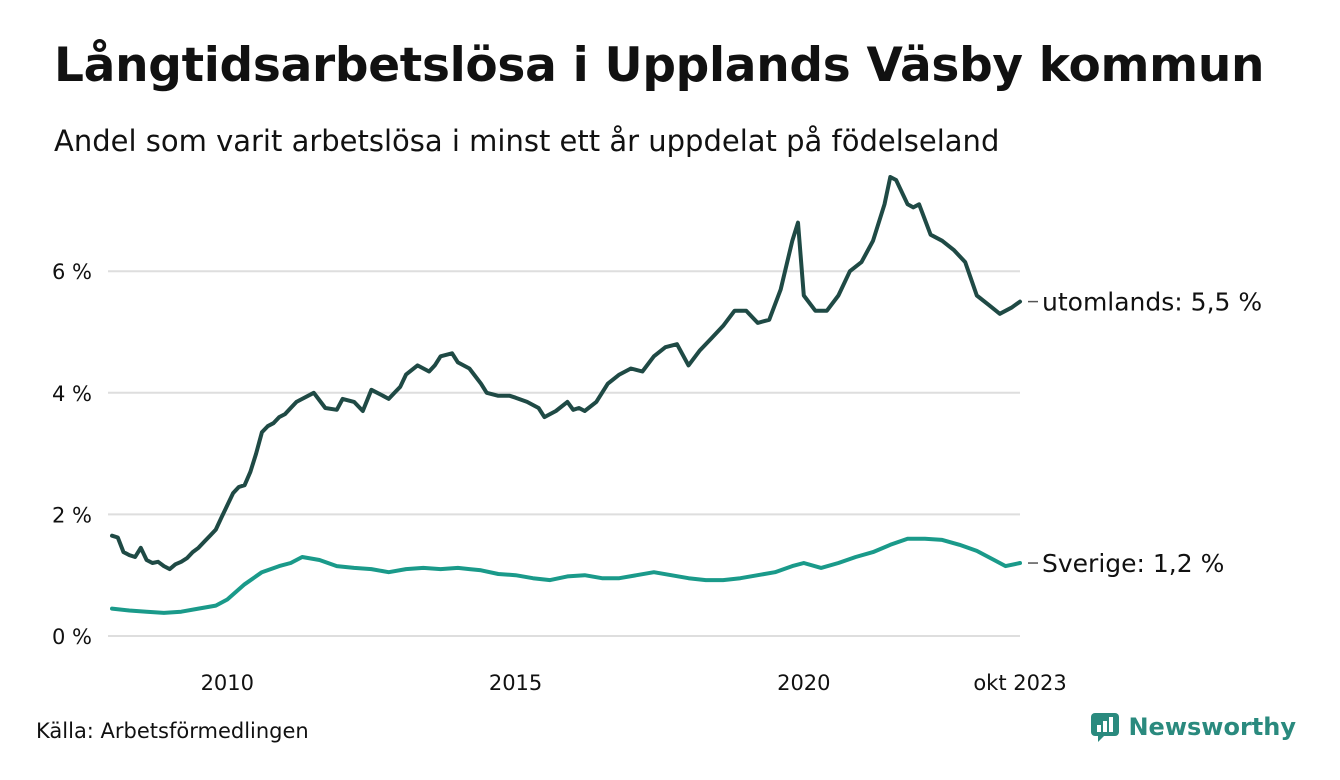 Image resolution: width=1340 pixels, height=780 pixels. What do you see at coordinates (515, 683) in the screenshot?
I see `x-tick-label: 2015` at bounding box center [515, 683].